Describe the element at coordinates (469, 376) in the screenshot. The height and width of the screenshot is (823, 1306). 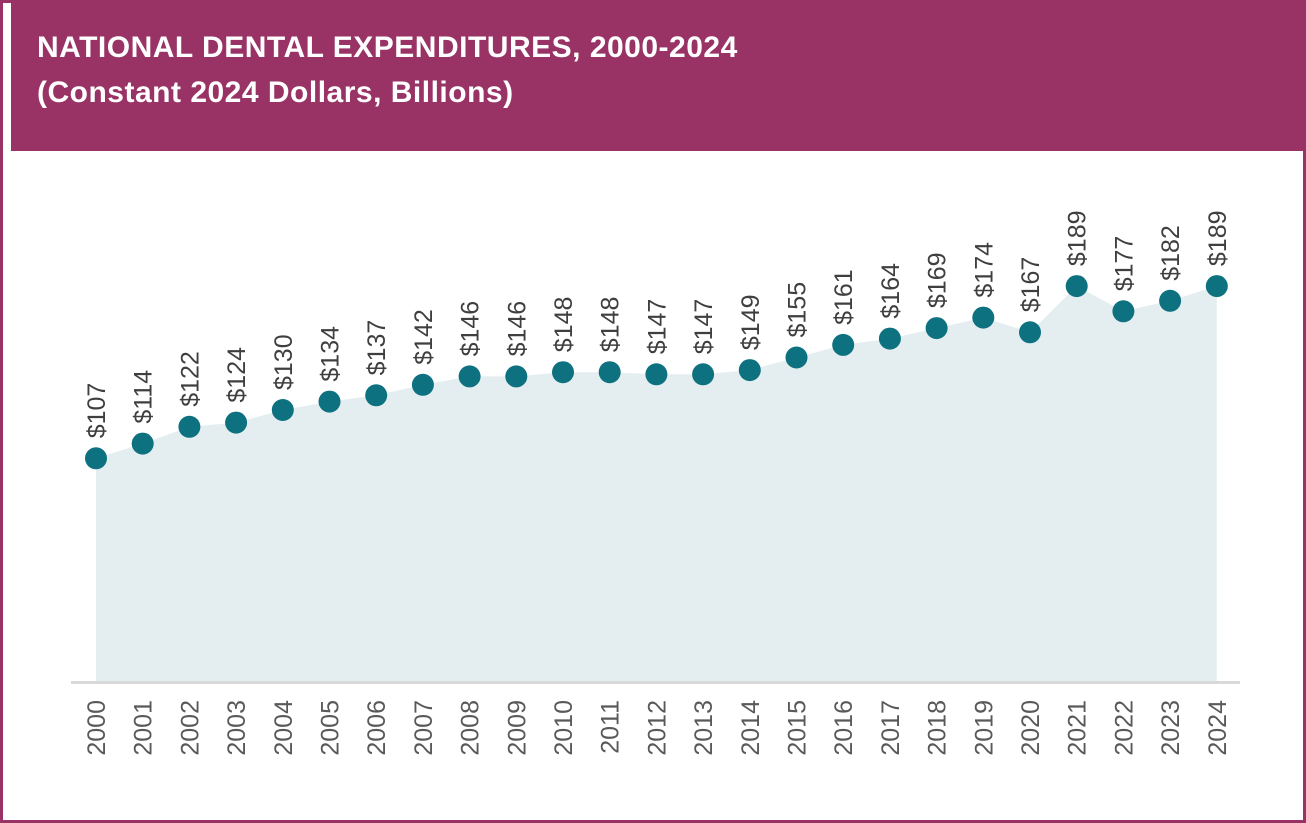
I see `data-point-dot-2008` at that location.